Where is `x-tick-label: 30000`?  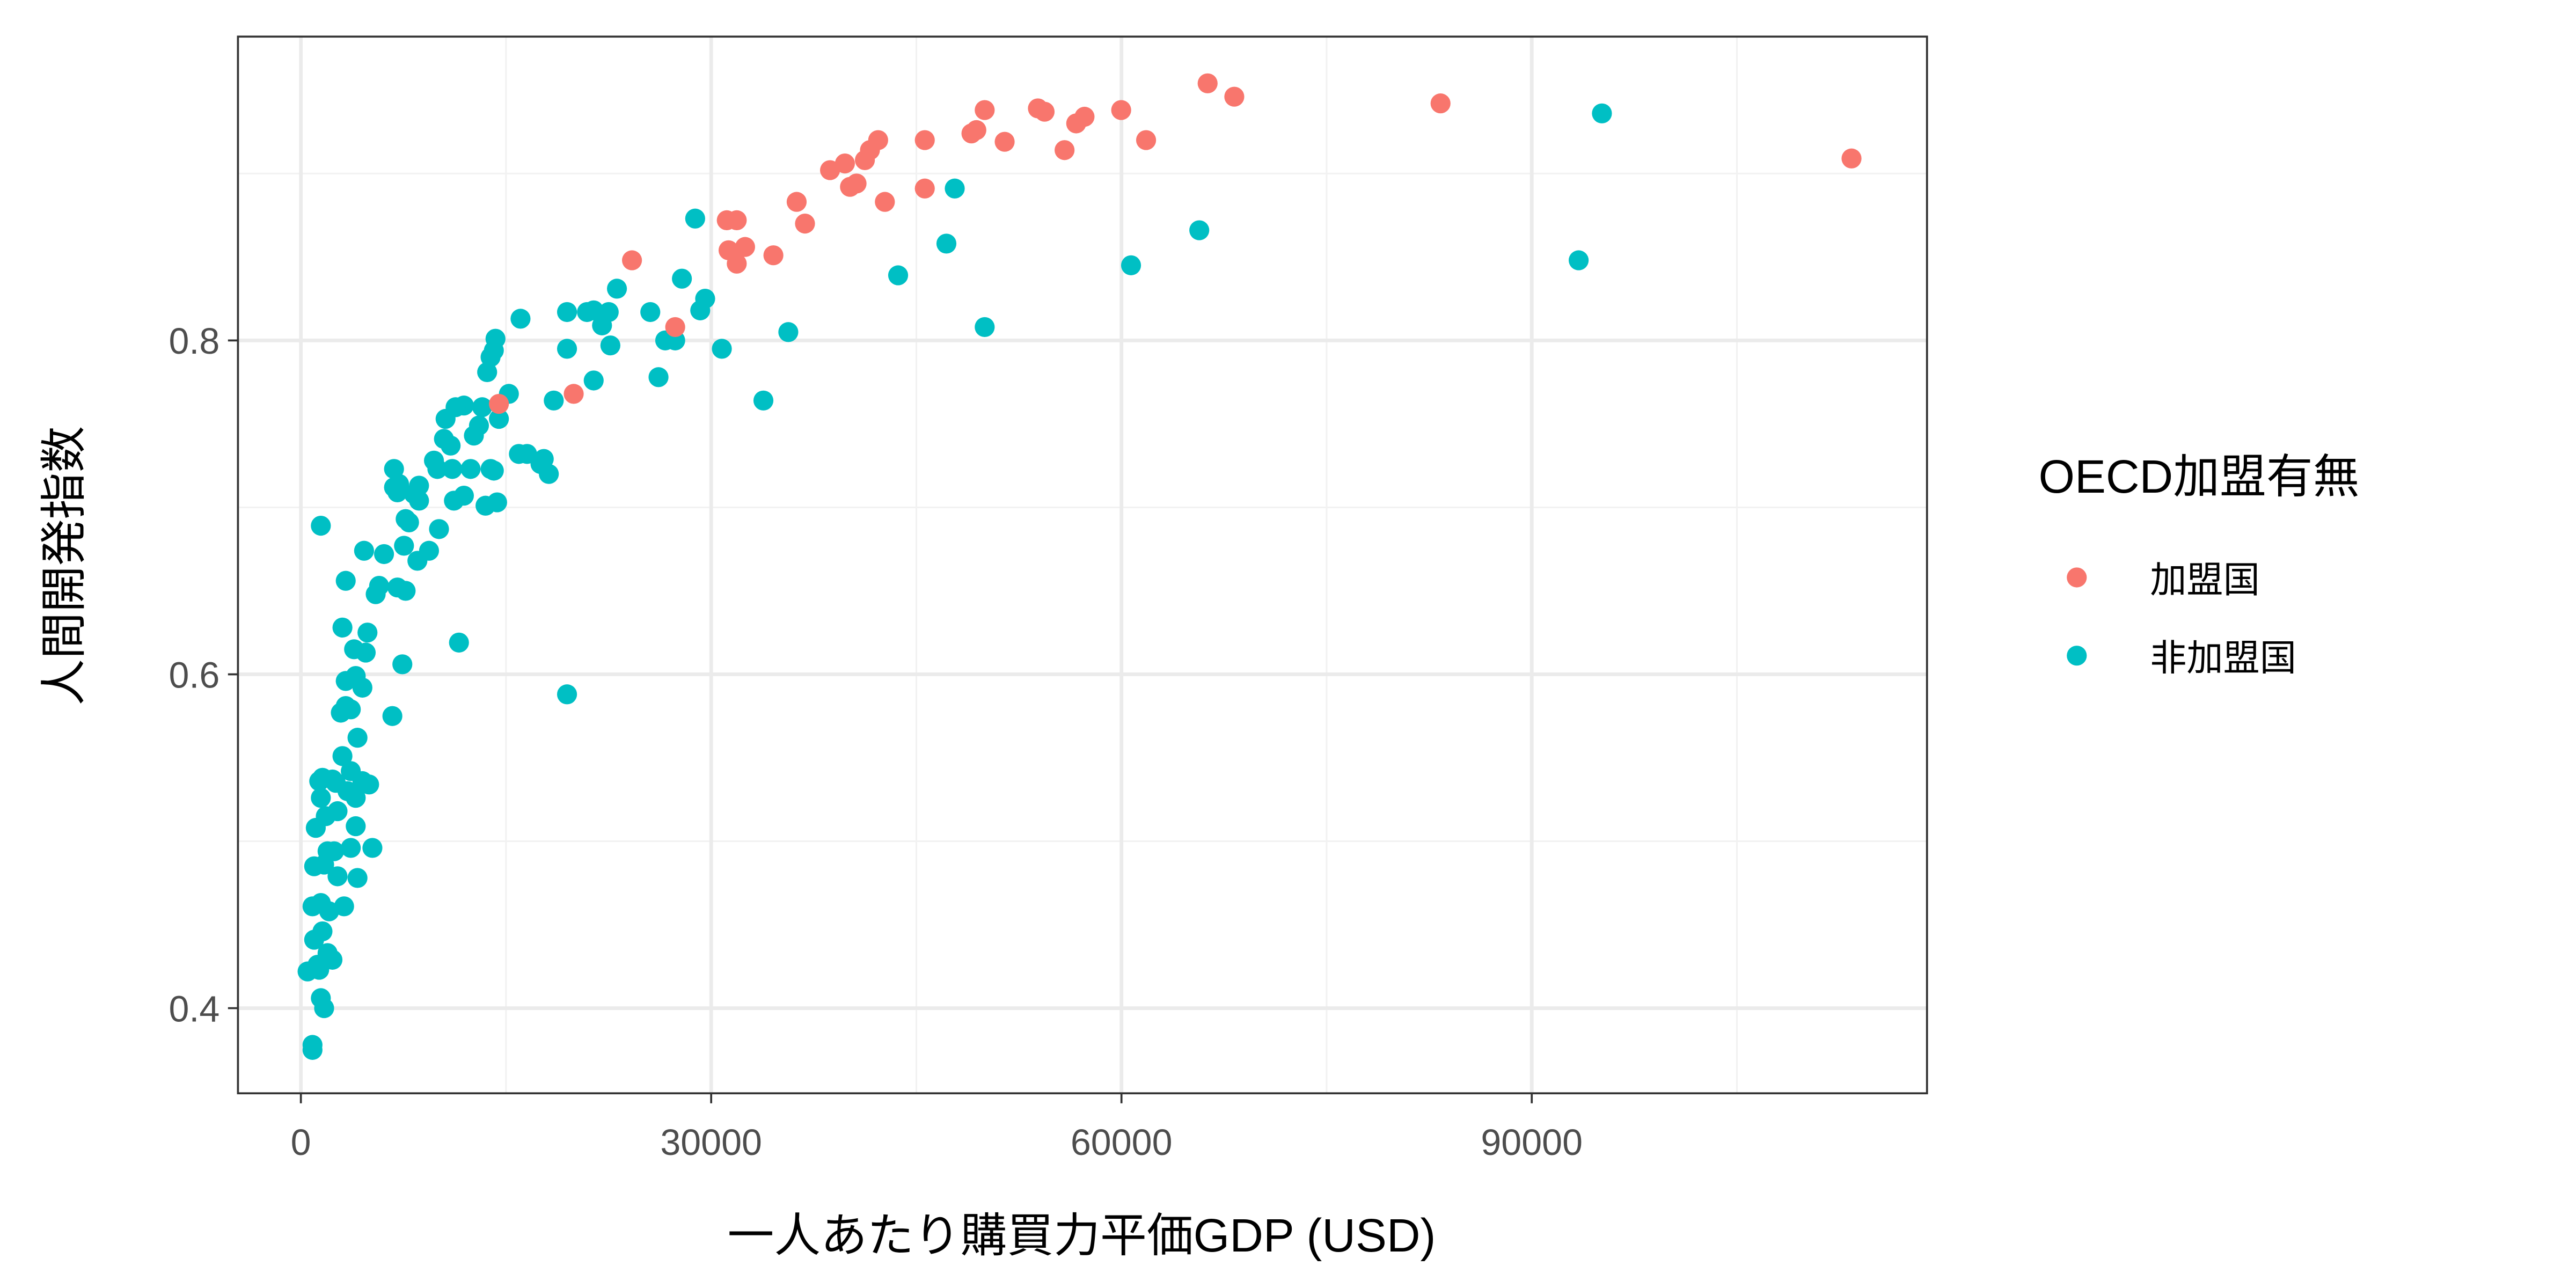 x-tick-label: 30000 is located at coordinates (711, 1142).